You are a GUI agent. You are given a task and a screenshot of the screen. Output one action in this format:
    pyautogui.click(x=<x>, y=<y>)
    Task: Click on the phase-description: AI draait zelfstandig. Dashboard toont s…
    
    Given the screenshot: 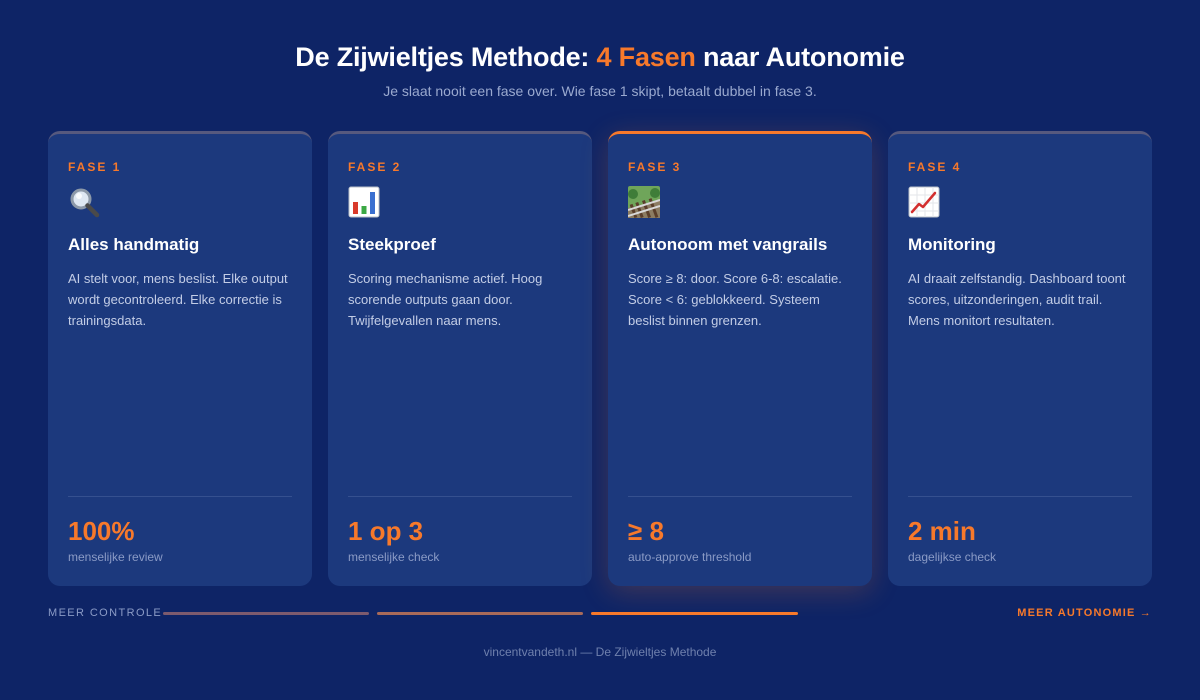 What is the action you would take?
    pyautogui.click(x=1017, y=299)
    